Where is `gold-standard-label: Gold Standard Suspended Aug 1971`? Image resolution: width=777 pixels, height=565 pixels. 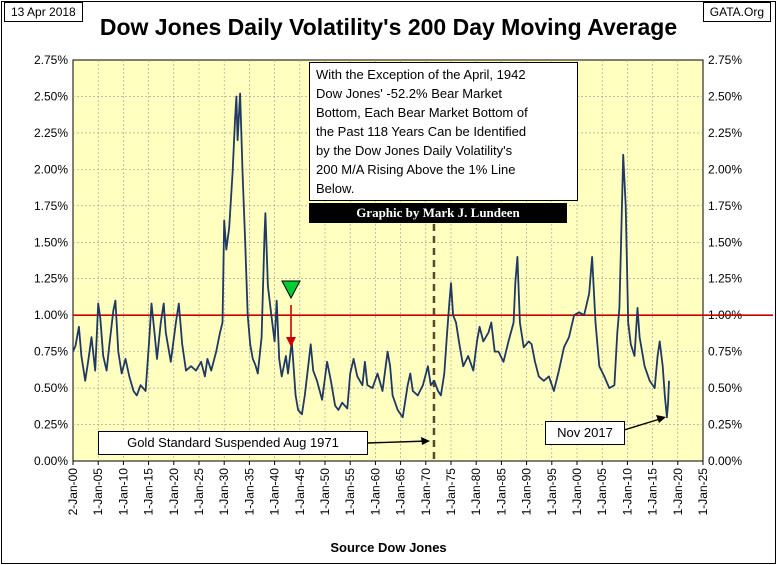 gold-standard-label: Gold Standard Suspended Aug 1971 is located at coordinates (233, 443).